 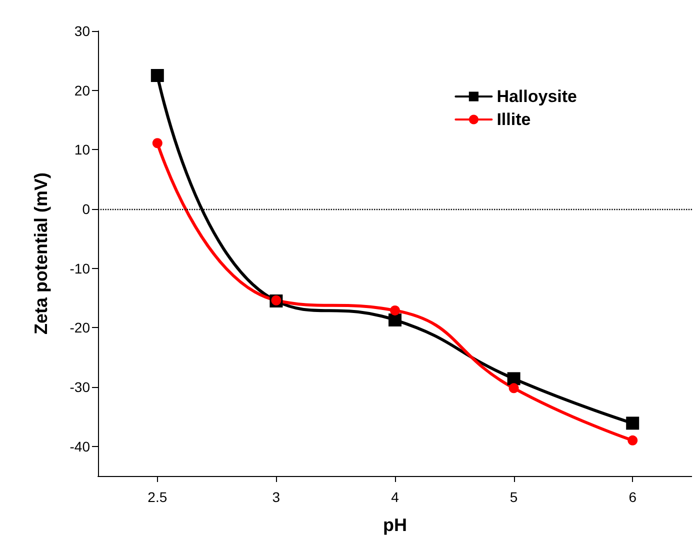 What do you see at coordinates (158, 497) in the screenshot?
I see `x-tick-label: 2.5` at bounding box center [158, 497].